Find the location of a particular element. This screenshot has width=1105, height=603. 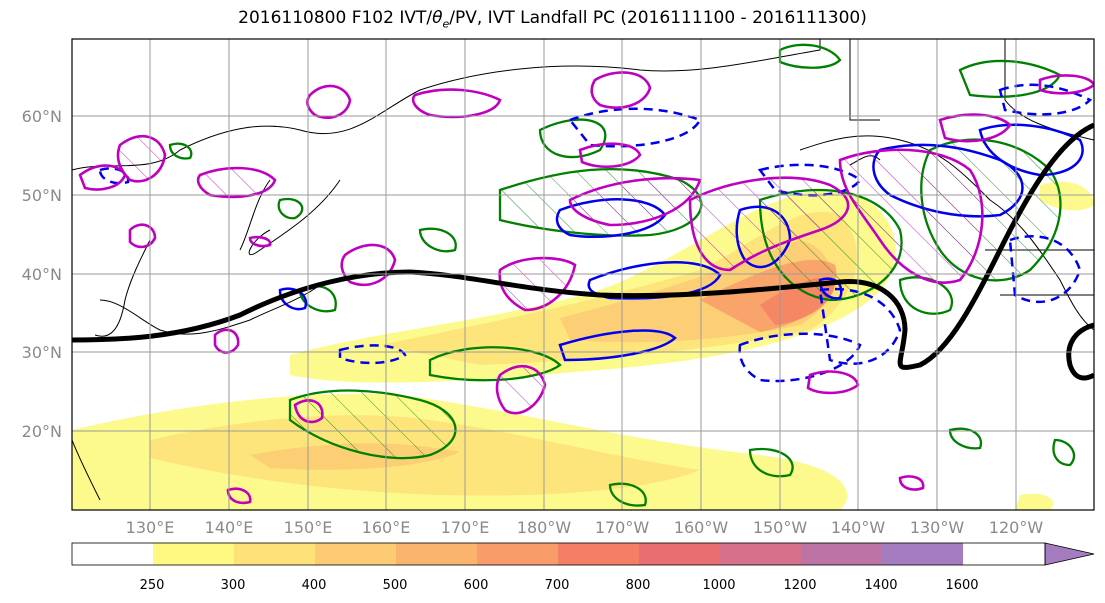

lat-label: 50°N is located at coordinates (42, 195).